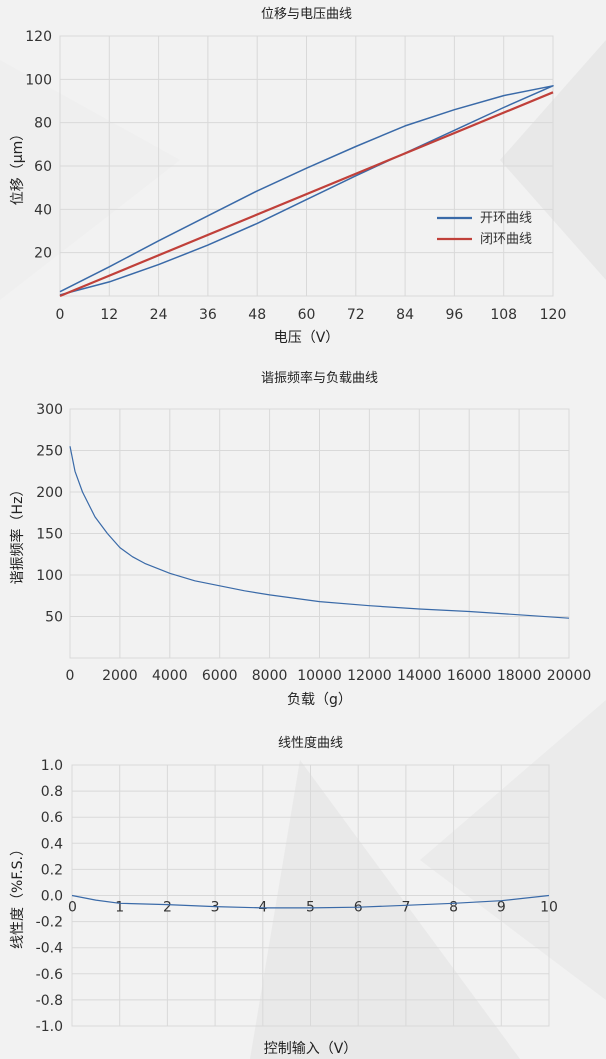  I want to click on x-tick-label: 10000, so click(319, 676).